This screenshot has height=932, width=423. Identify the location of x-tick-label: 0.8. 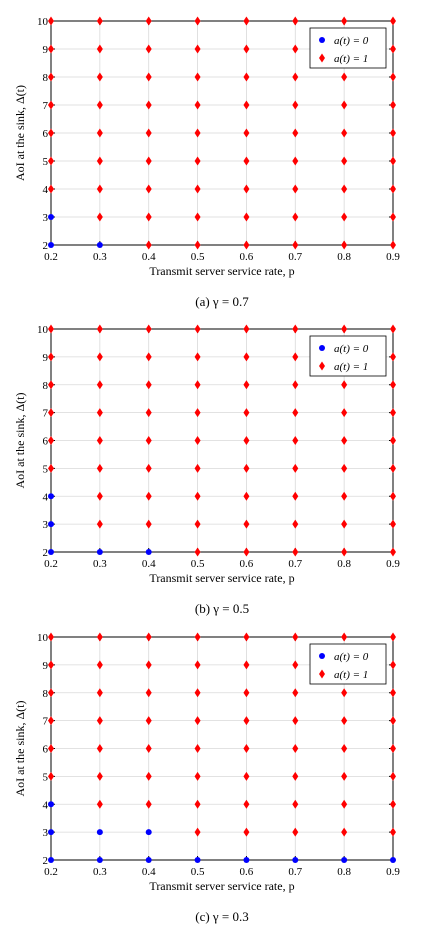
(344, 564).